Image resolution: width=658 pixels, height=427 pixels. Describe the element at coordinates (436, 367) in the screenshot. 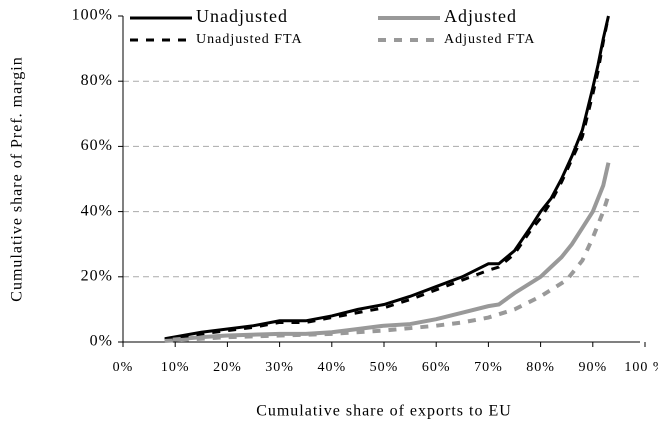

I see `x-tick-label: 60%` at that location.